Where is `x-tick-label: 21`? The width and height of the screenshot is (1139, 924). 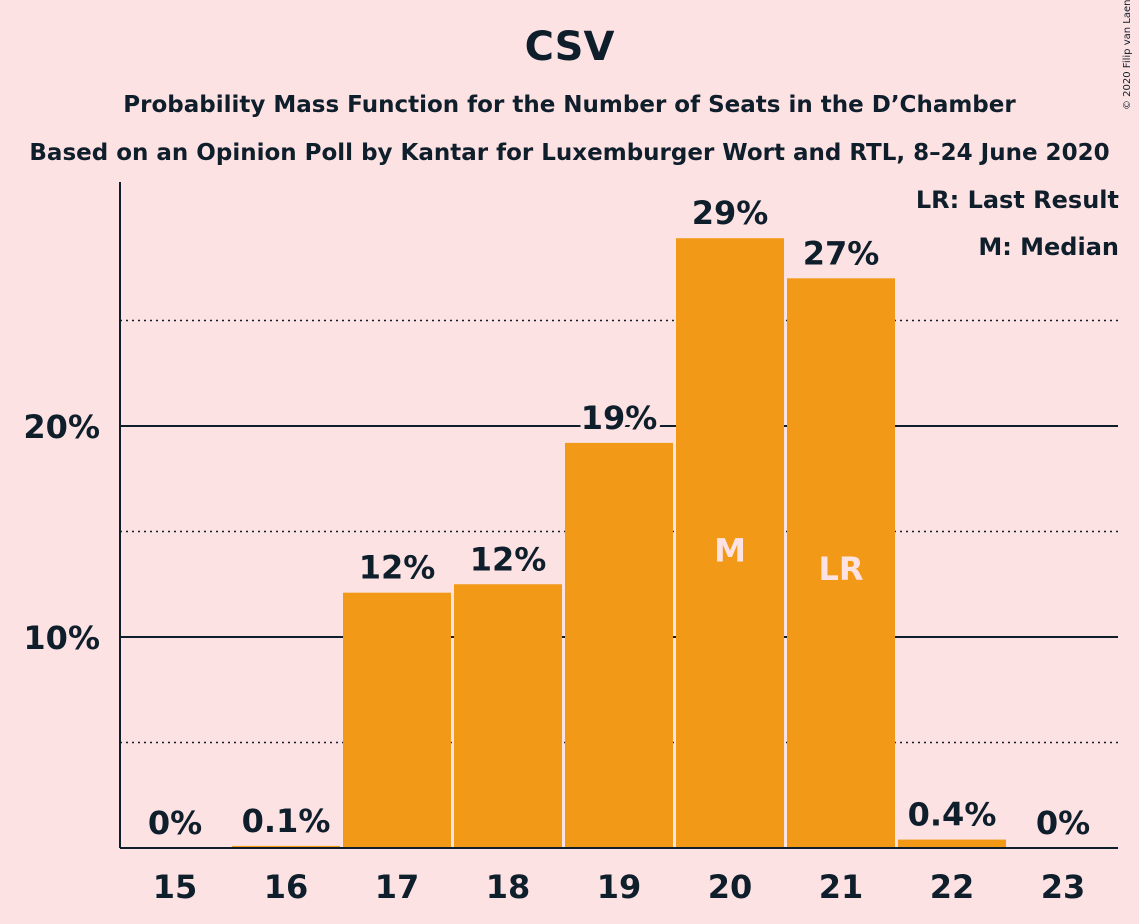 x-tick-label: 21 is located at coordinates (841, 887).